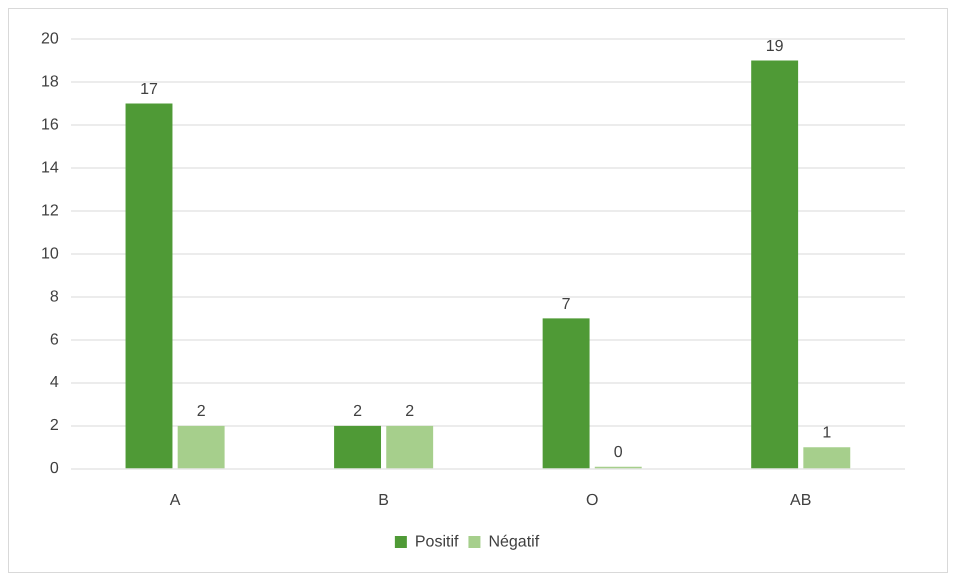 The height and width of the screenshot is (581, 956). What do you see at coordinates (54, 469) in the screenshot?
I see `y-tick-label: 0` at bounding box center [54, 469].